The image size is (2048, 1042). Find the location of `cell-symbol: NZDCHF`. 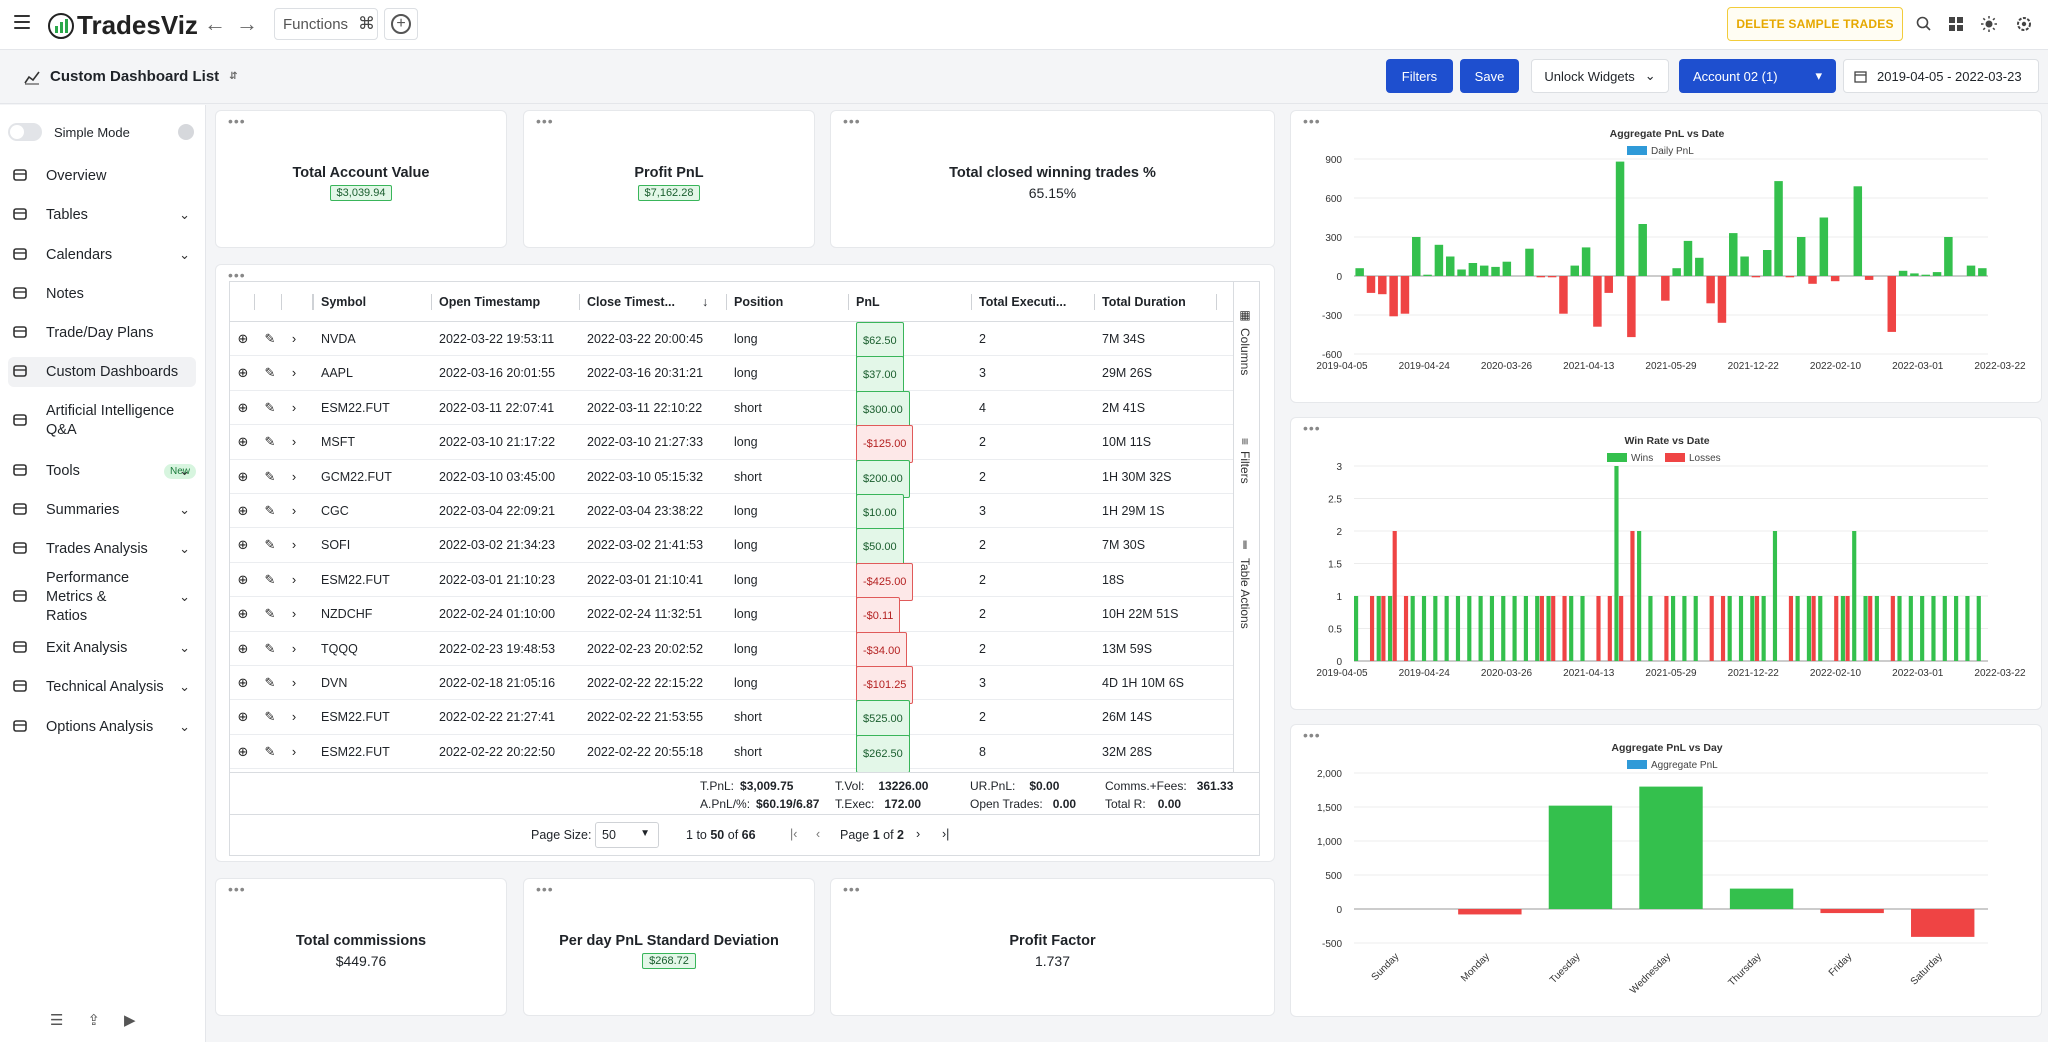

cell-symbol: NZDCHF is located at coordinates (347, 614).